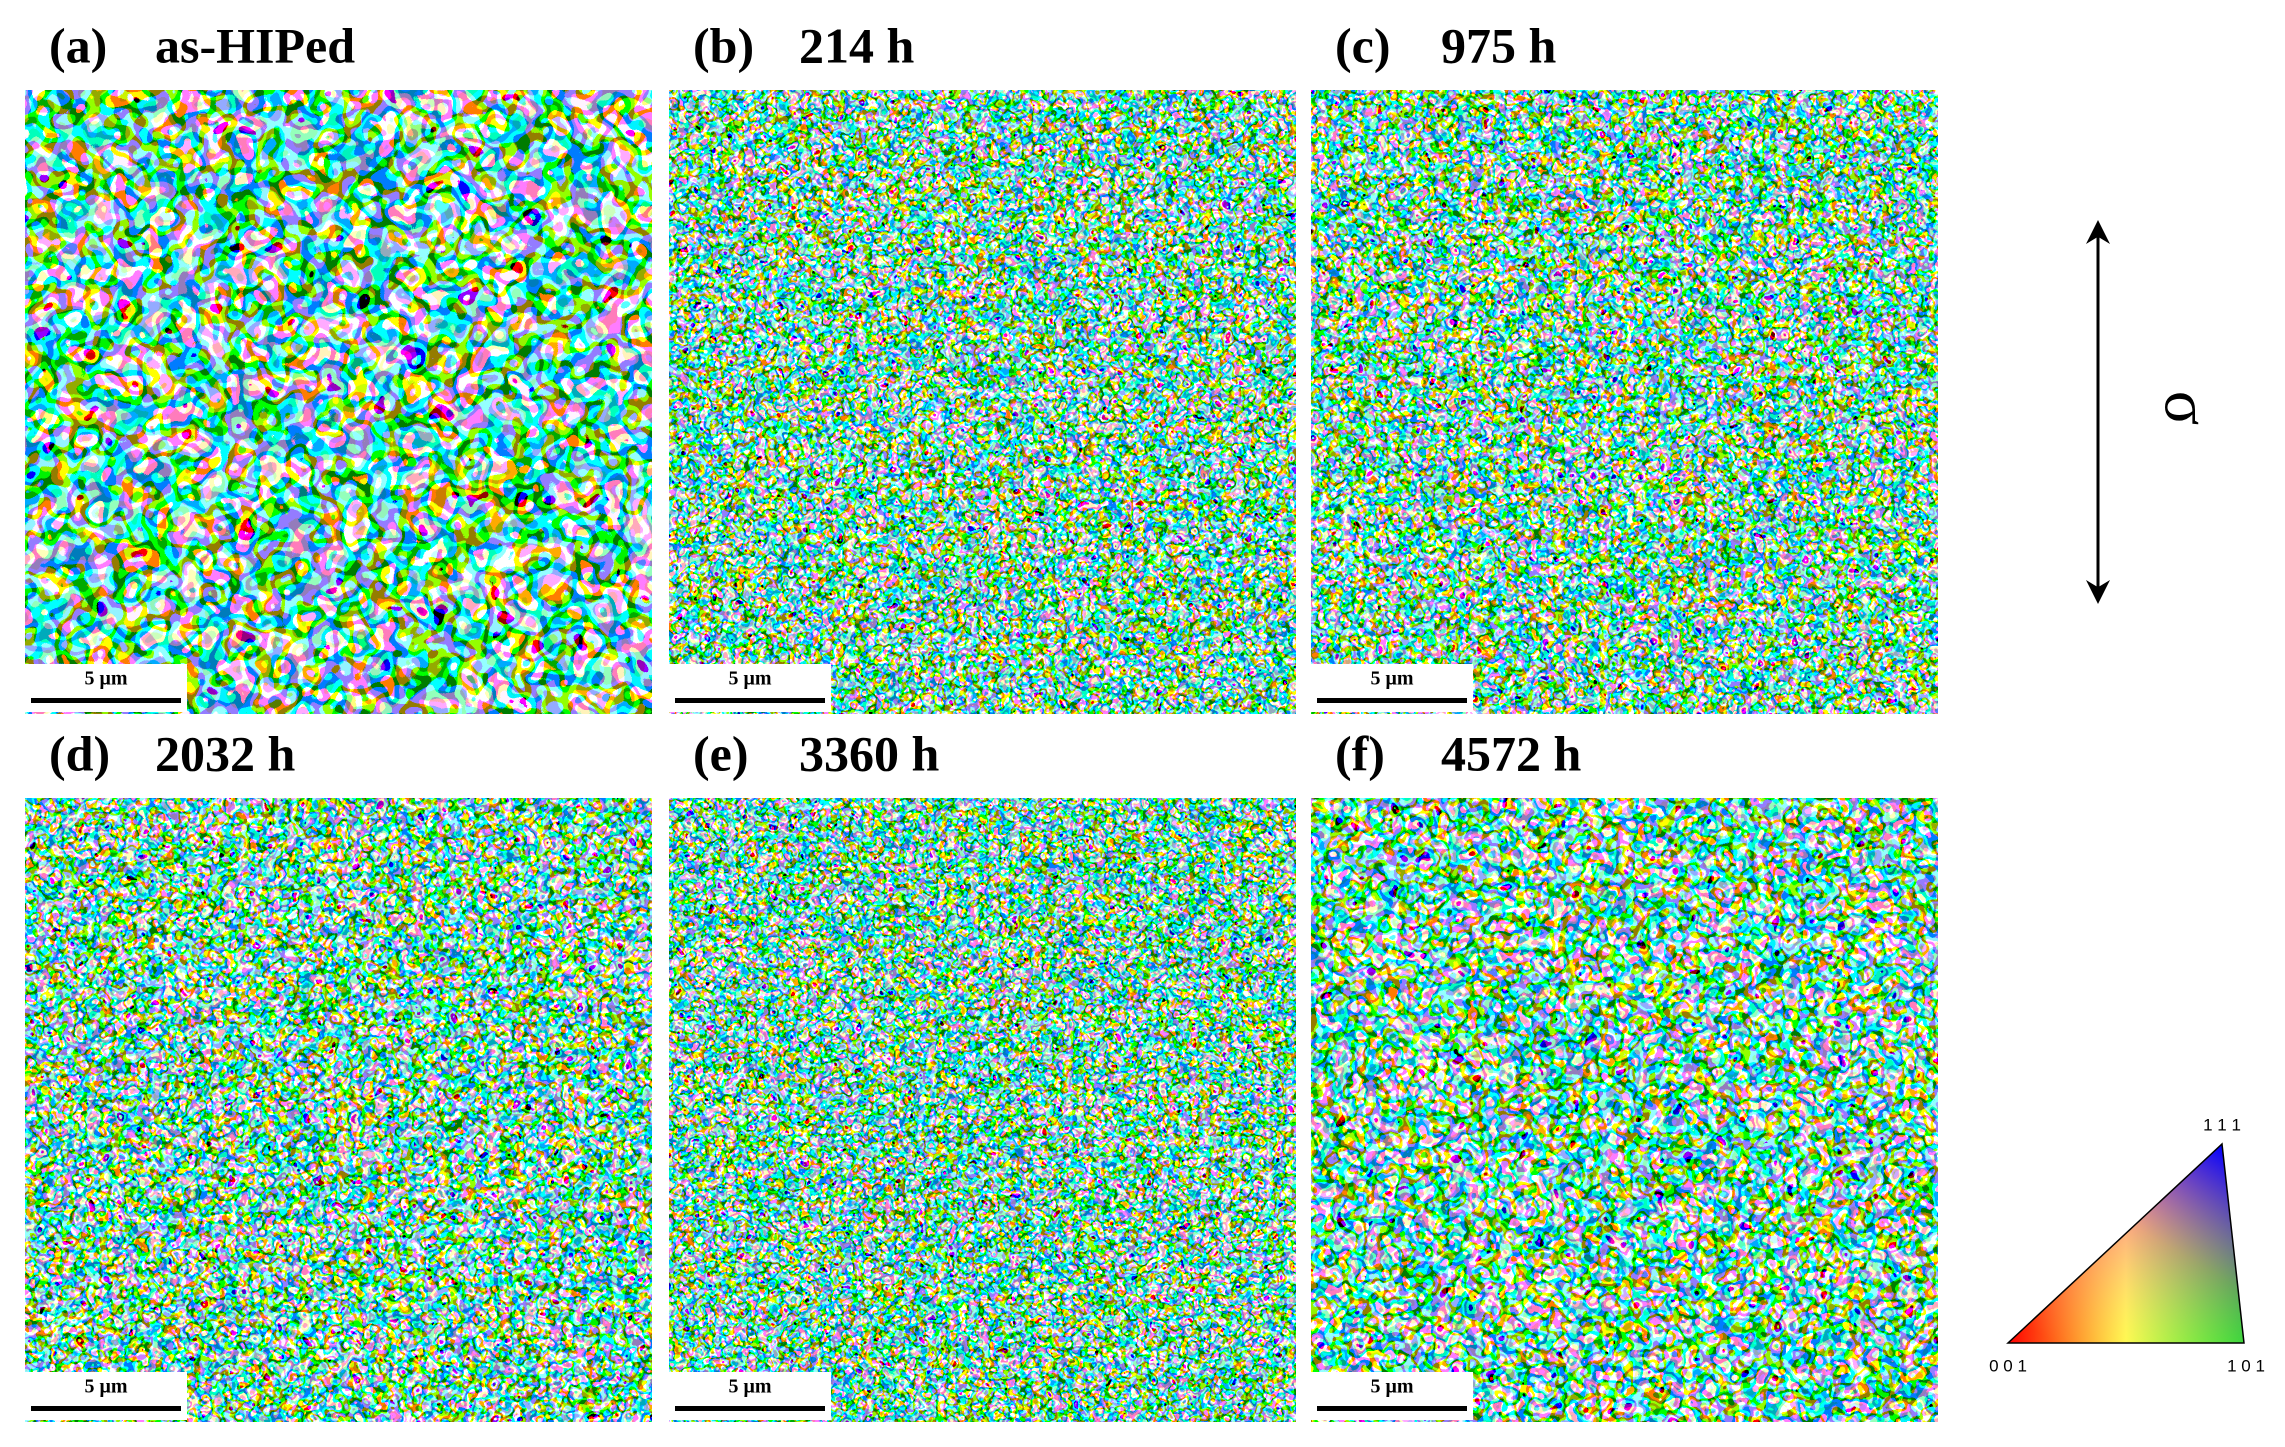 The height and width of the screenshot is (1447, 2285). I want to click on panel-label: (c), so click(1363, 45).